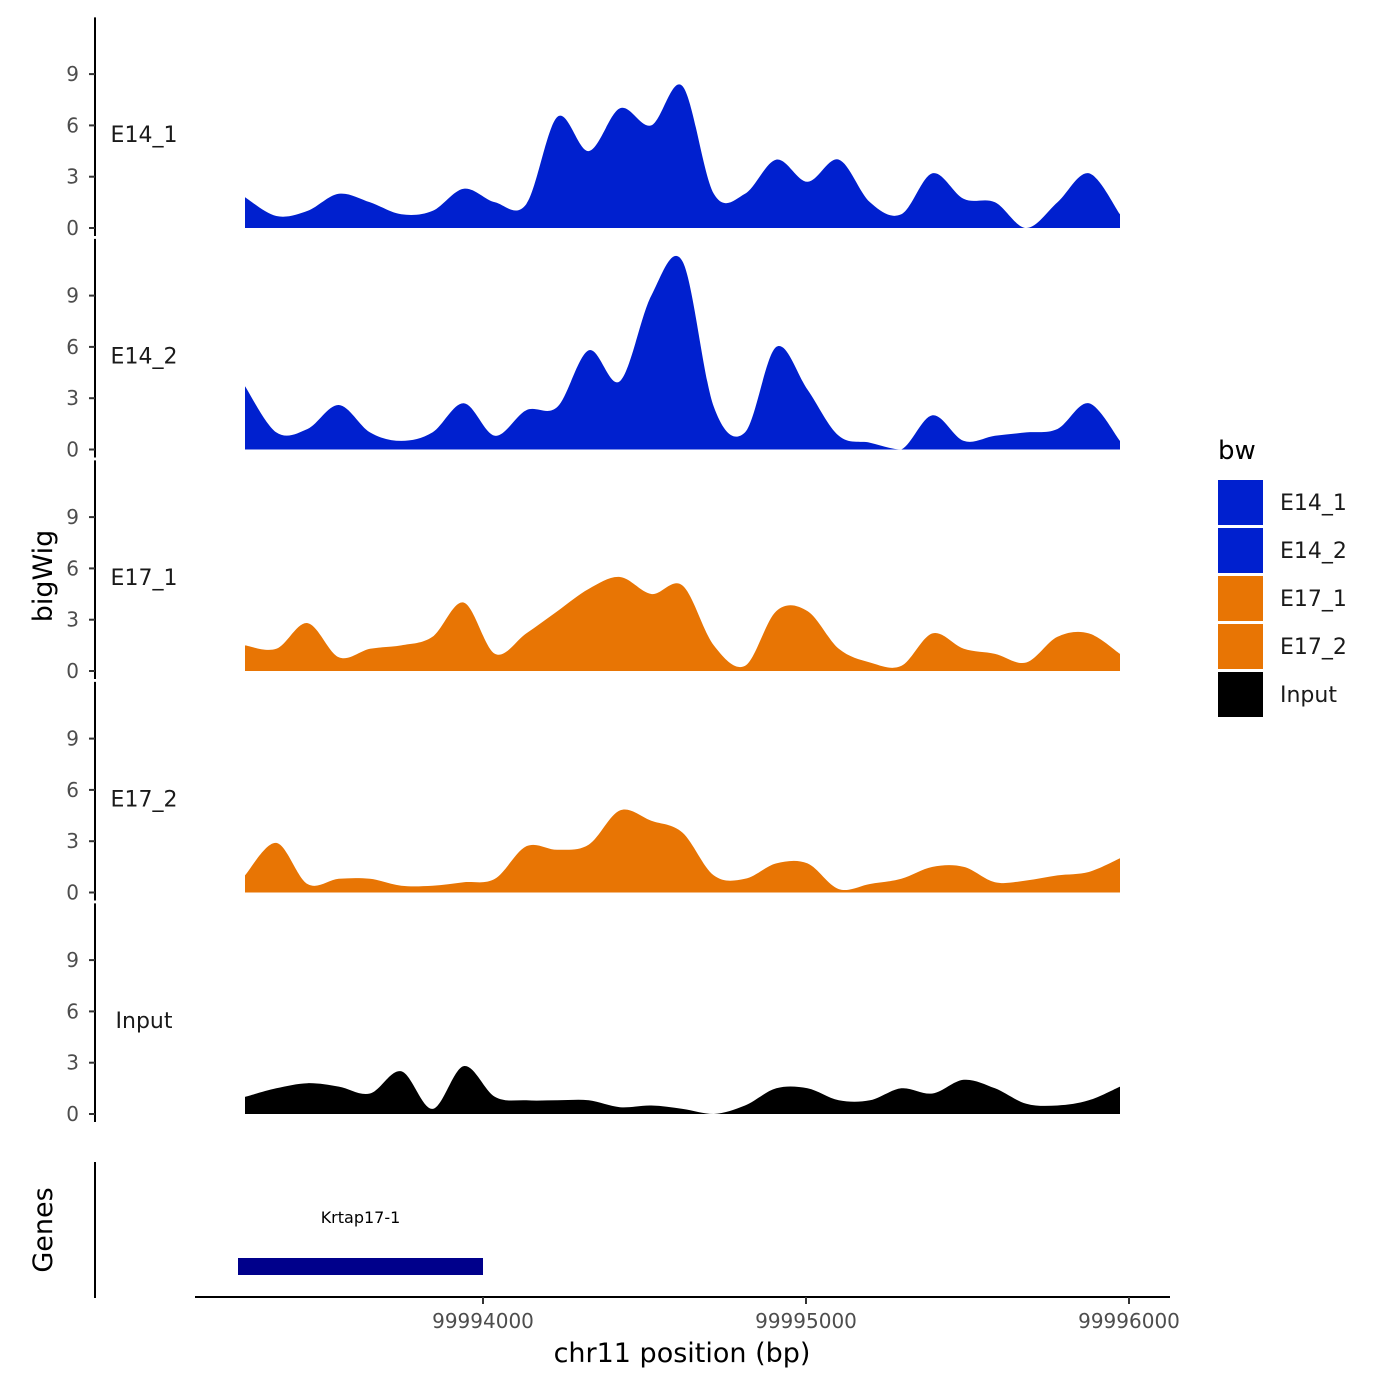 This screenshot has width=1400, height=1400. Describe the element at coordinates (144, 135) in the screenshot. I see `track-label-e14-1: E14_1` at that location.